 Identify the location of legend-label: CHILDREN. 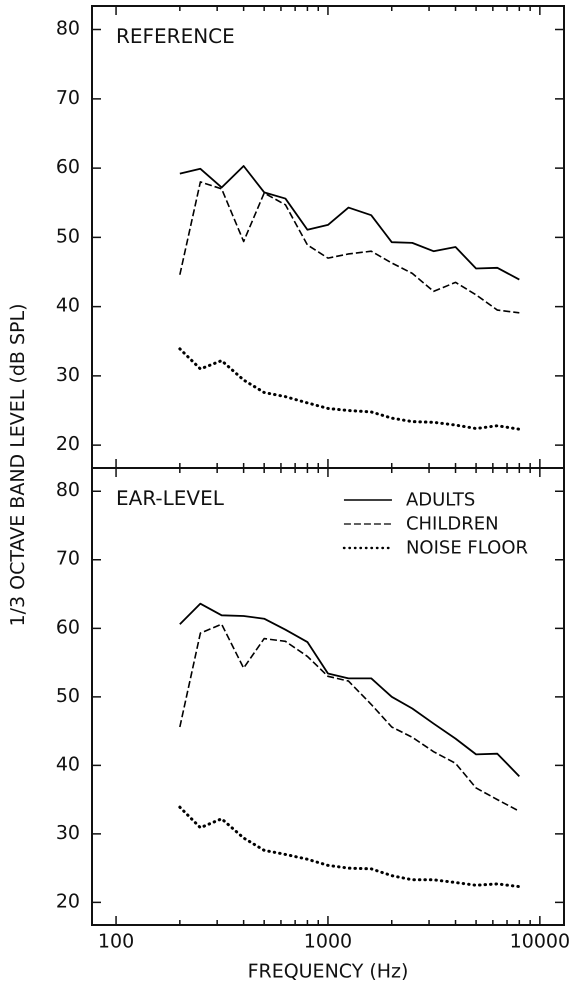
(452, 524).